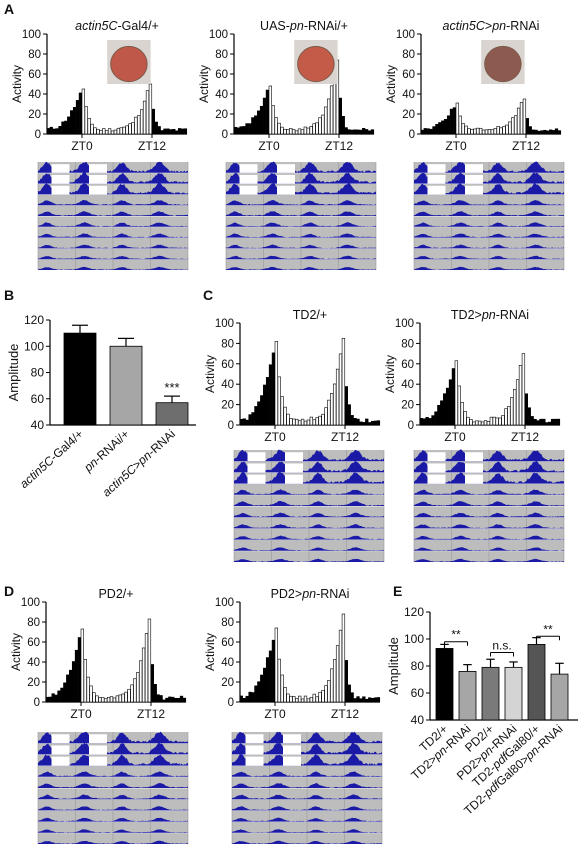  Describe the element at coordinates (548, 629) in the screenshot. I see `comparison-significance: **` at that location.